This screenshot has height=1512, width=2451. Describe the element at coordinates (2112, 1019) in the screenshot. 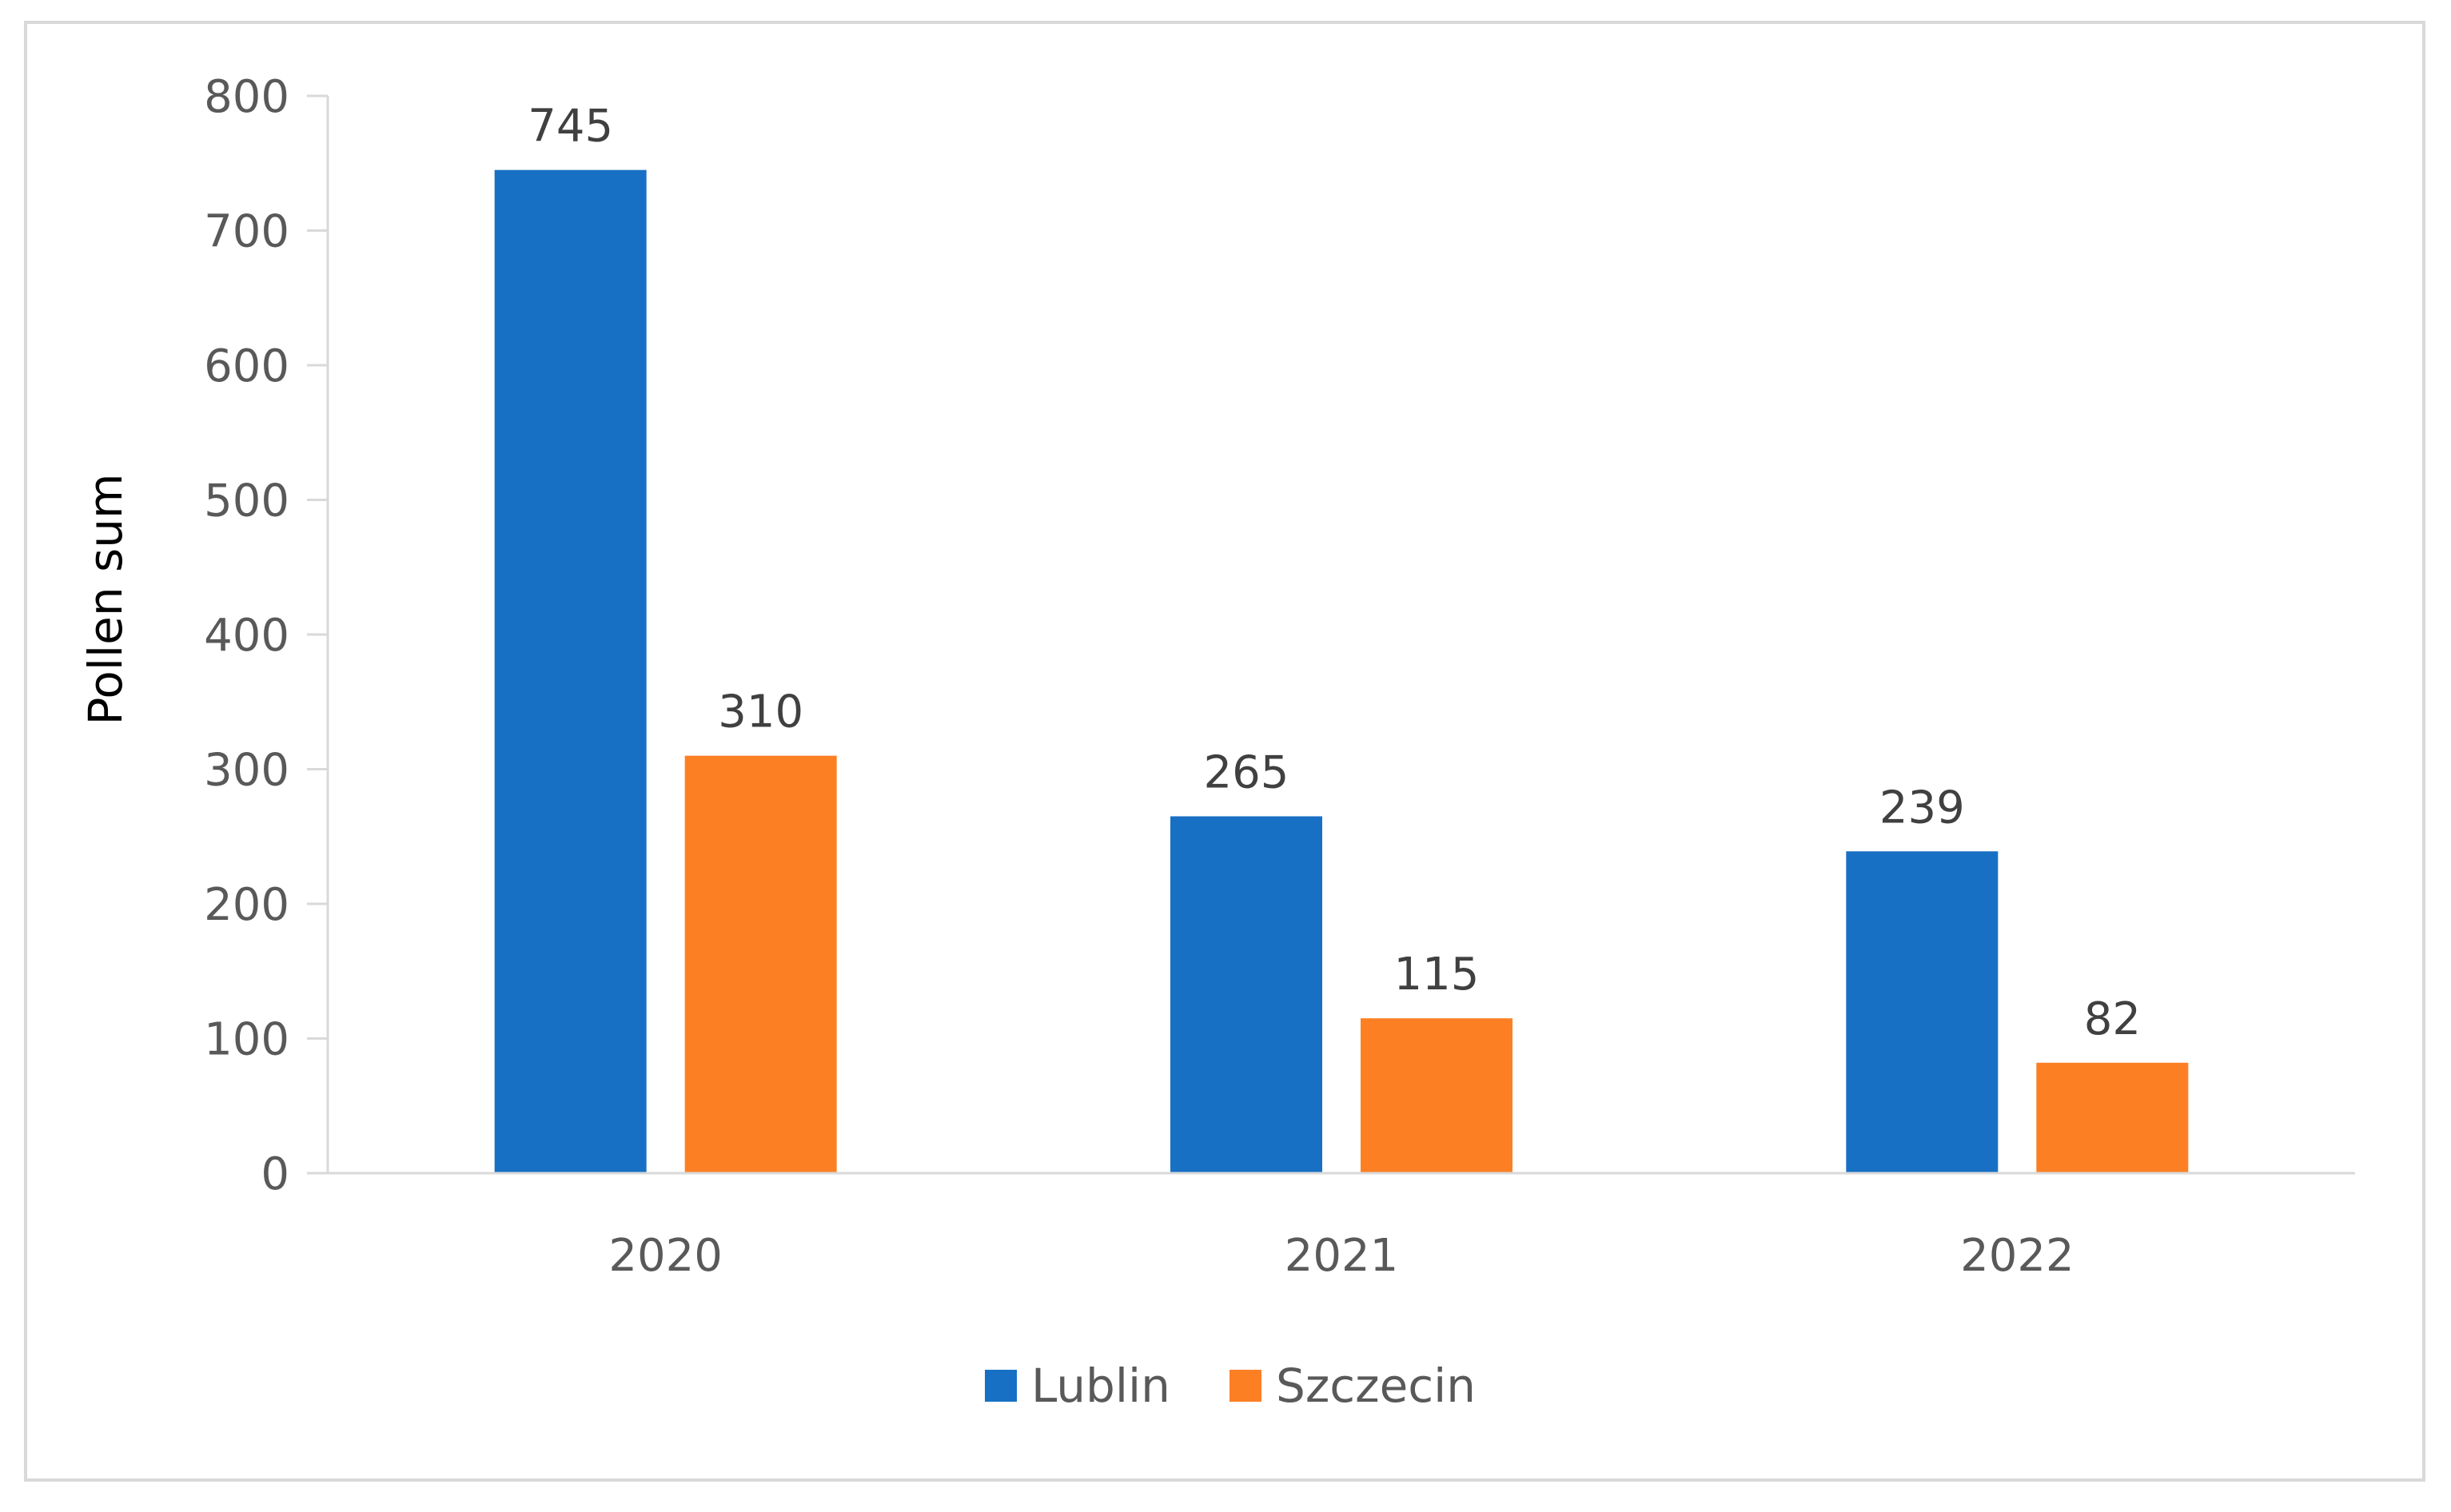

I see `data-label: 82` at that location.